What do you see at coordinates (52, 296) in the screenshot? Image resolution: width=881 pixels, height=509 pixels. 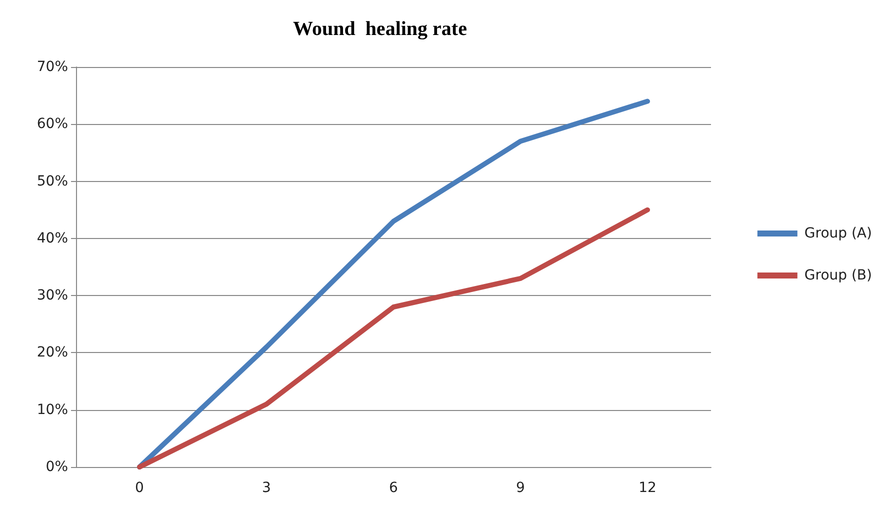 I see `y-tick-label: 30%` at bounding box center [52, 296].